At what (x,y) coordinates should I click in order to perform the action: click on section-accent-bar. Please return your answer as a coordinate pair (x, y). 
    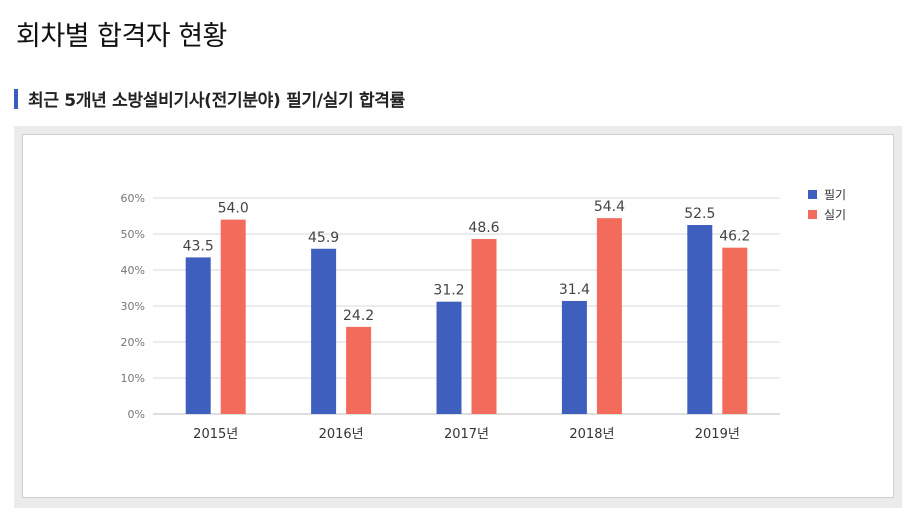
    Looking at the image, I should click on (16, 98).